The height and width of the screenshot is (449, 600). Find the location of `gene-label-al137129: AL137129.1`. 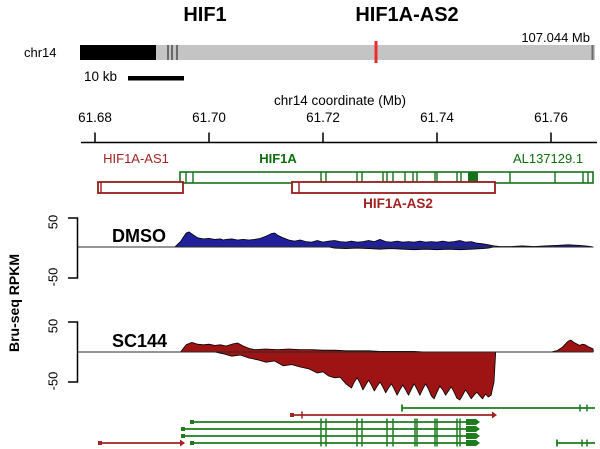

gene-label-al137129: AL137129.1 is located at coordinates (548, 158).